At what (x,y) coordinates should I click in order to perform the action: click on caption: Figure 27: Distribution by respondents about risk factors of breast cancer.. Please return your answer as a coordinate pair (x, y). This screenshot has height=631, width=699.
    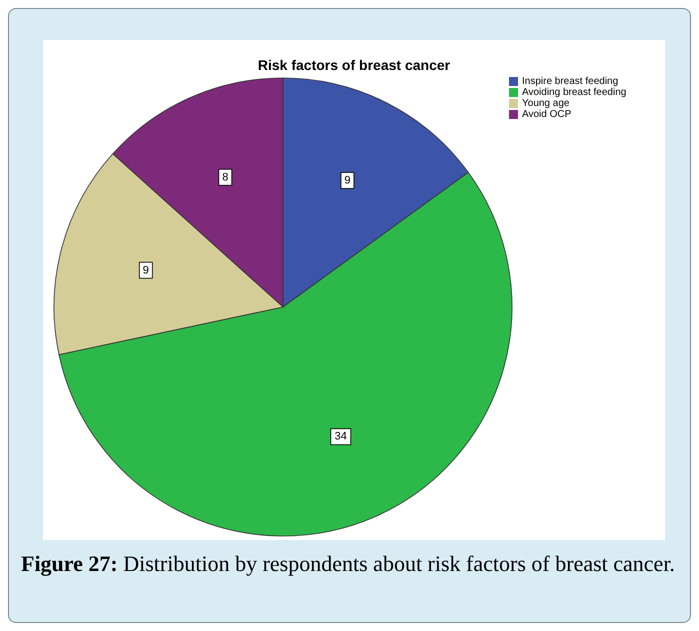
    Looking at the image, I should click on (348, 563).